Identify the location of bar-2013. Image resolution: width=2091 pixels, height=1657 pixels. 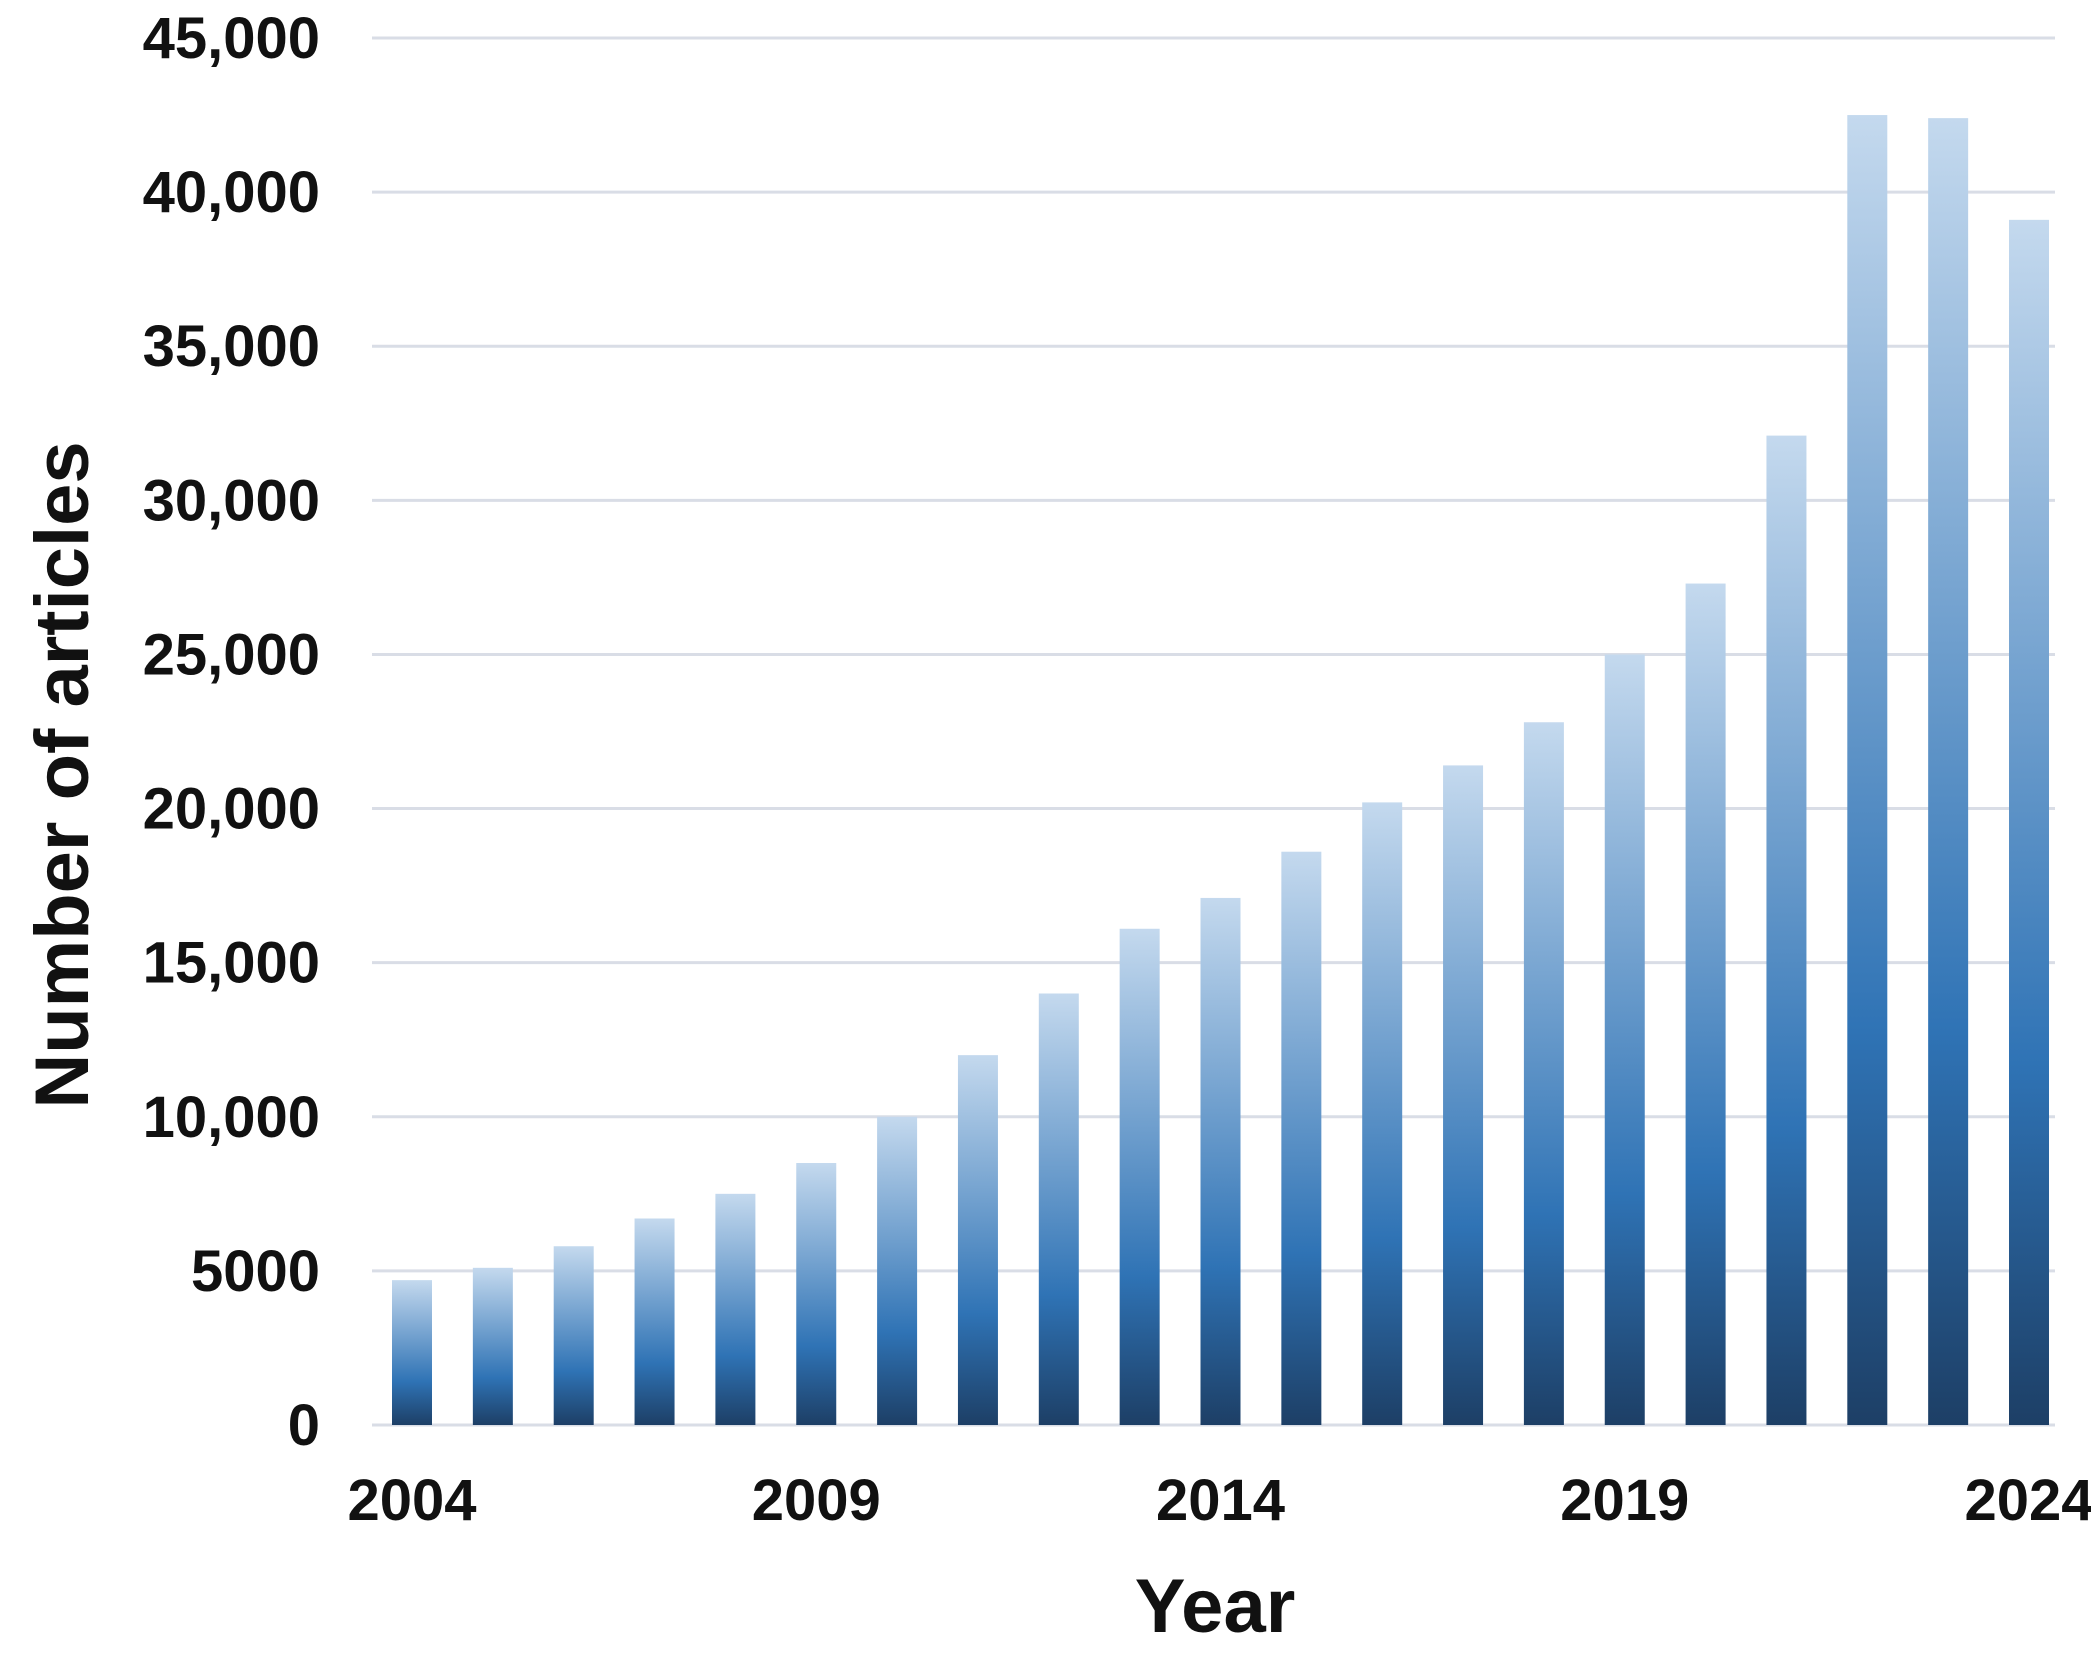
(1139, 1176).